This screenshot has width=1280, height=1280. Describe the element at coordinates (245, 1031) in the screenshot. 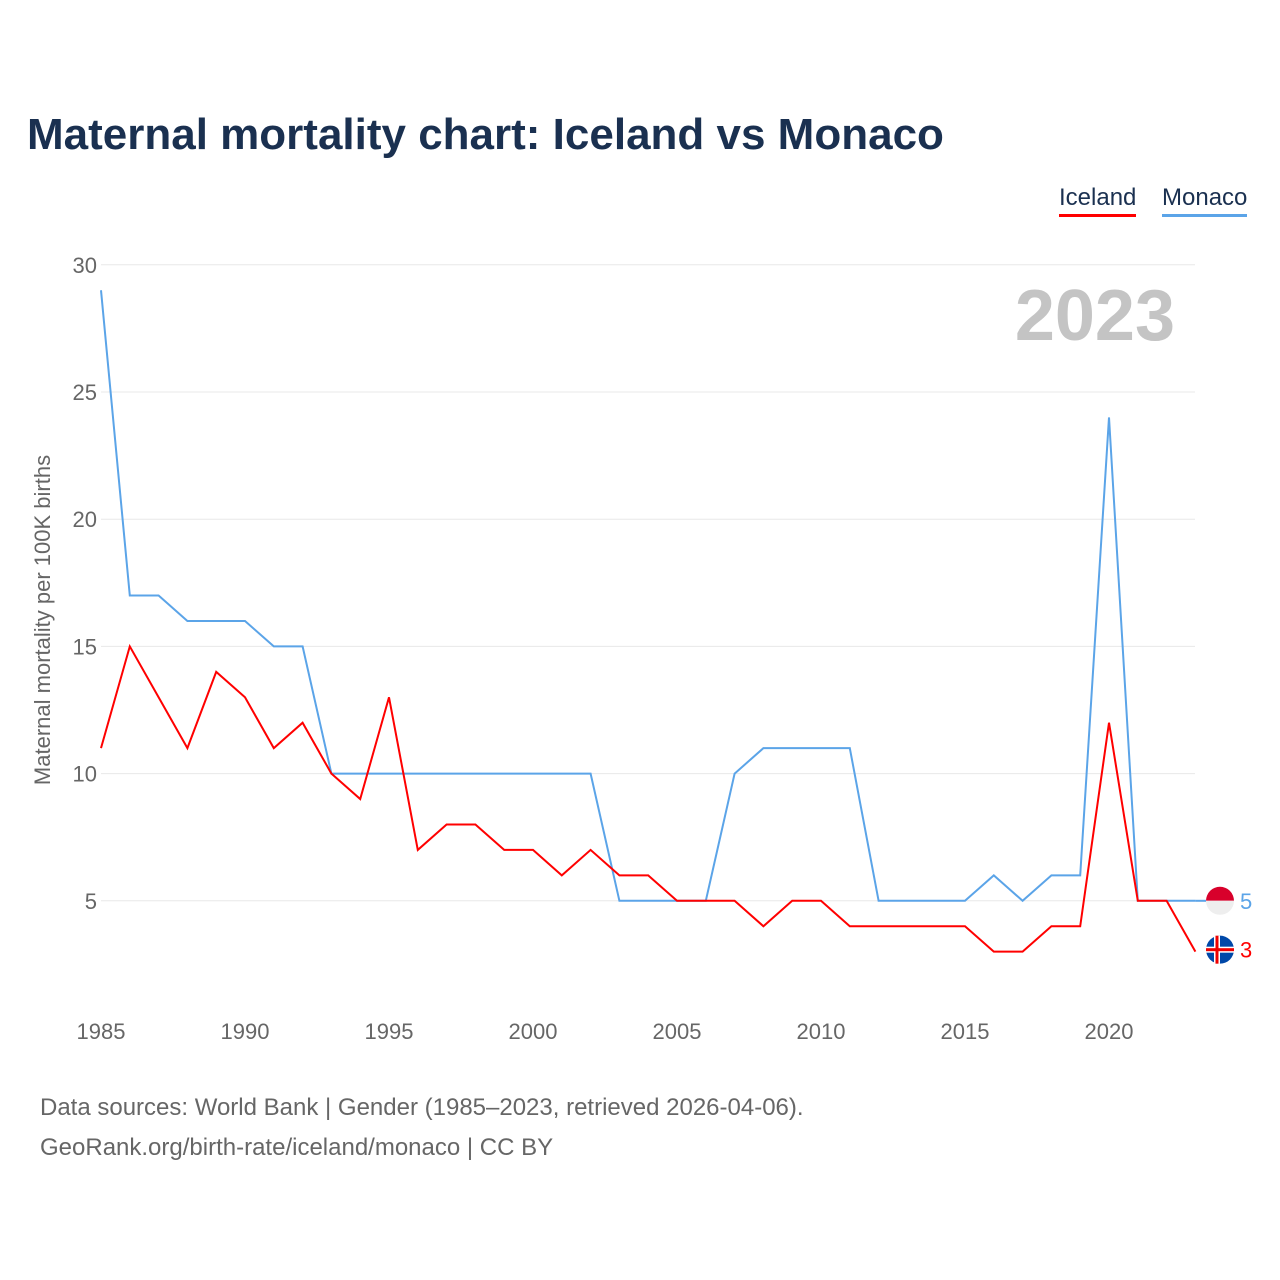

I see `x-tick-label: 1990` at that location.